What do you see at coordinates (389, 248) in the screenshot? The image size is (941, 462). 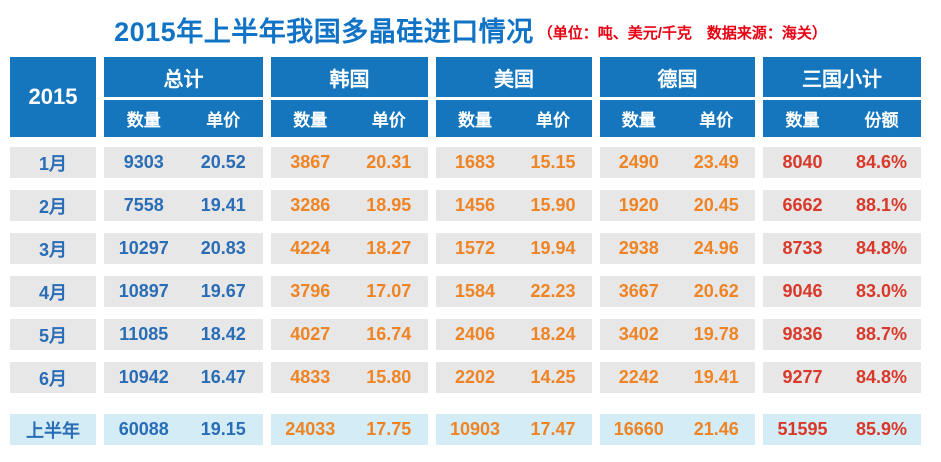 I see `value: 18.27` at bounding box center [389, 248].